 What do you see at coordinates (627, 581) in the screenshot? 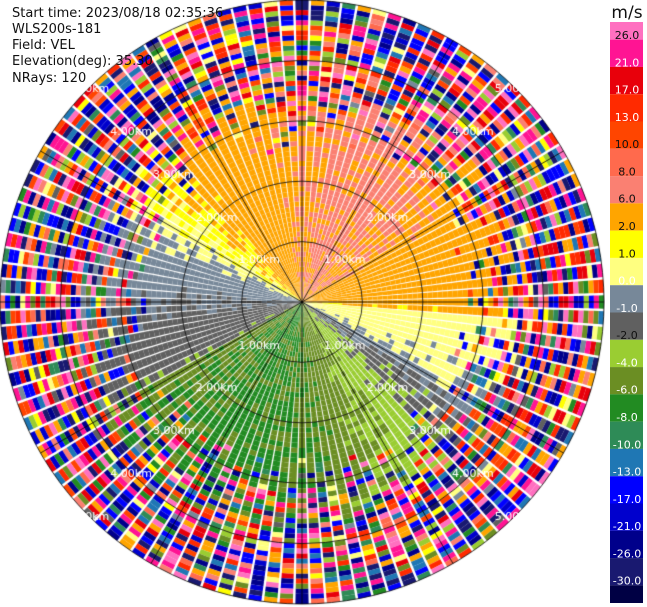
I see `colorbar-tick-label: -30.0` at bounding box center [627, 581].